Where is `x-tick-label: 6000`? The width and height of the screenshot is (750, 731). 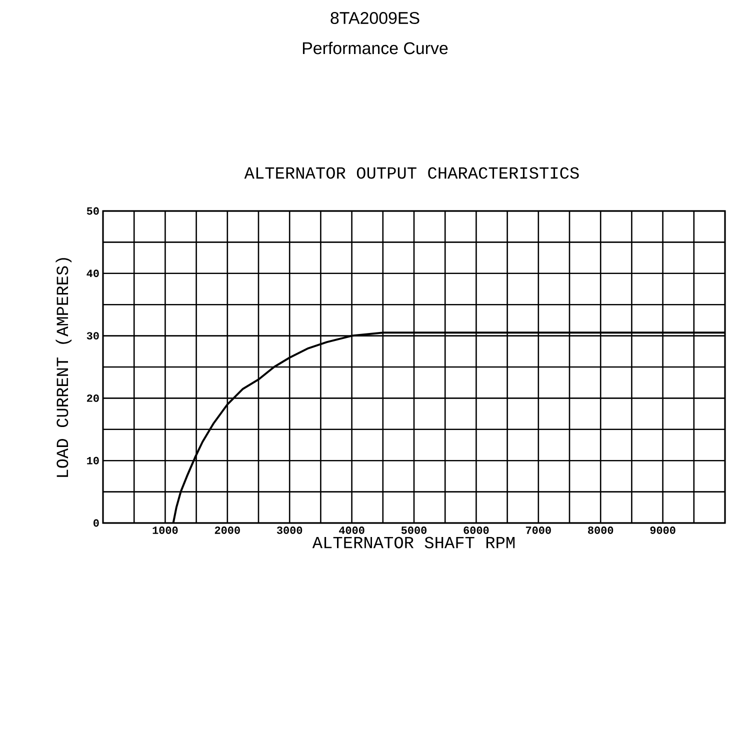 x-tick-label: 6000 is located at coordinates (476, 530).